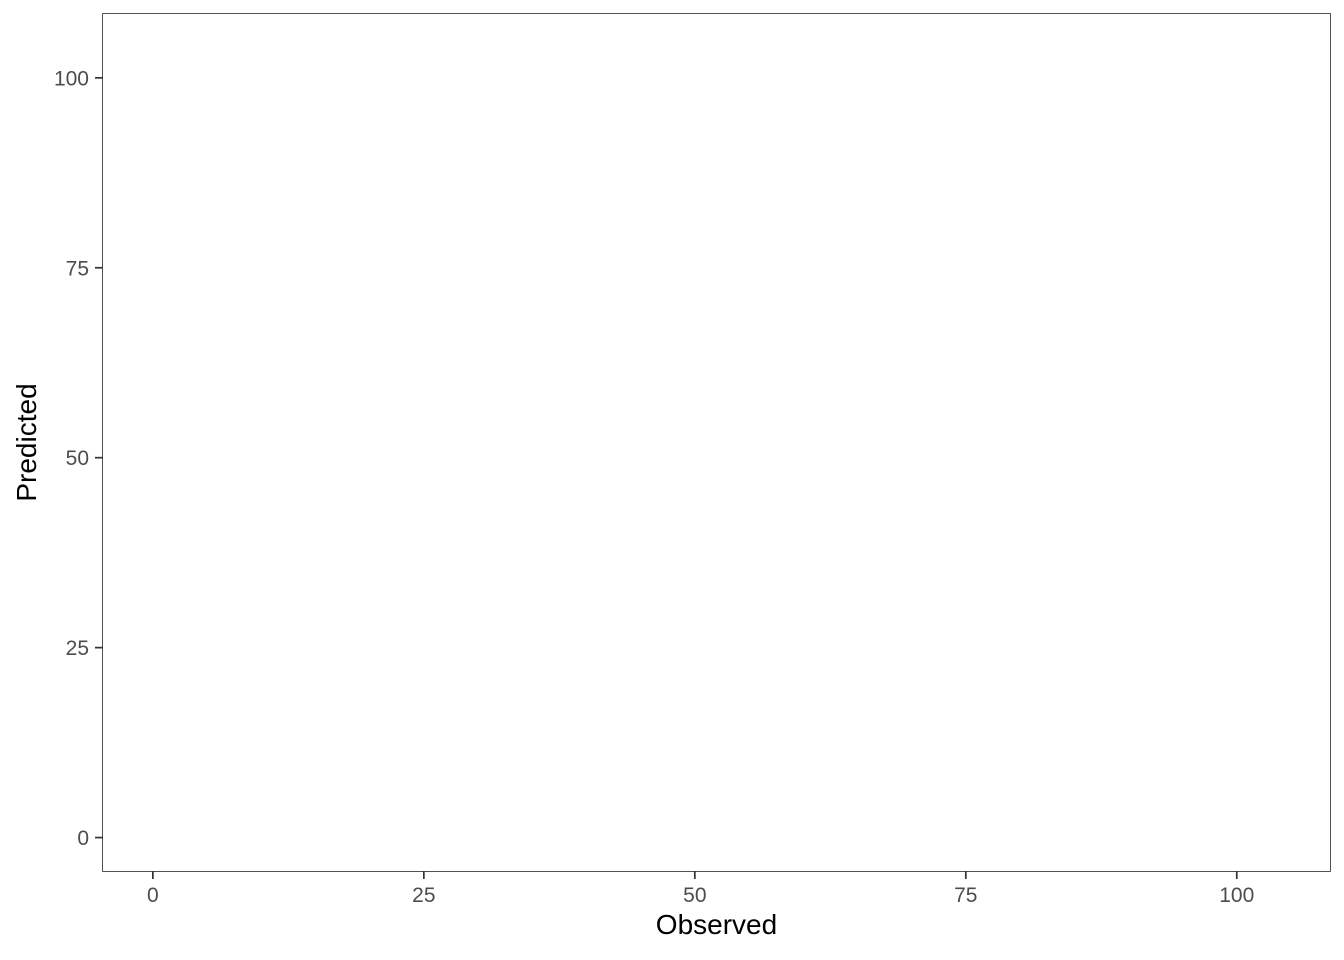 This screenshot has height=960, width=1344. I want to click on y-tick-label: 75, so click(77, 268).